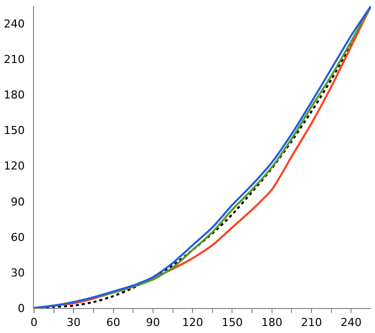  What do you see at coordinates (17, 201) in the screenshot?
I see `y-tick-label: 90` at bounding box center [17, 201].